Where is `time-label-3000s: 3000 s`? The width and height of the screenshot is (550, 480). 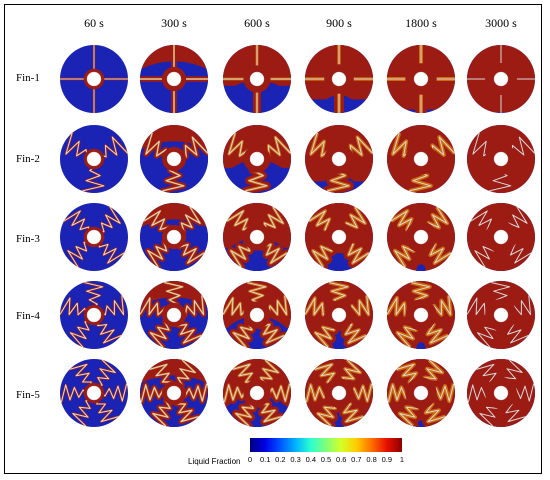
time-label-3000s: 3000 s is located at coordinates (501, 23).